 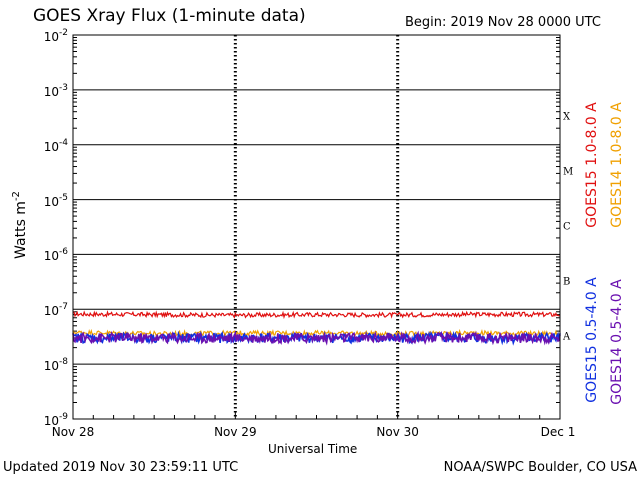 What do you see at coordinates (121, 467) in the screenshot?
I see `updated-timestamp: Updated 2019 Nov 30 23:59:11 UTC` at bounding box center [121, 467].